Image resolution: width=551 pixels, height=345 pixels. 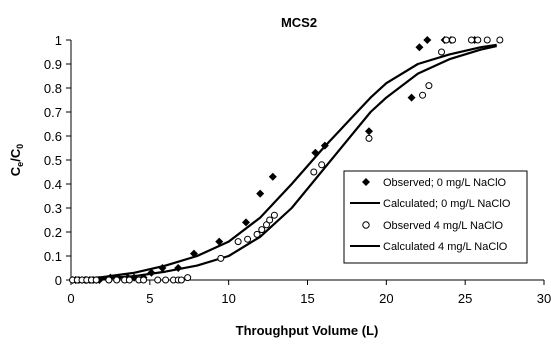 I want to click on legend-label-observed-0: Observed; 0 mg/L NaClO, so click(x=445, y=183).